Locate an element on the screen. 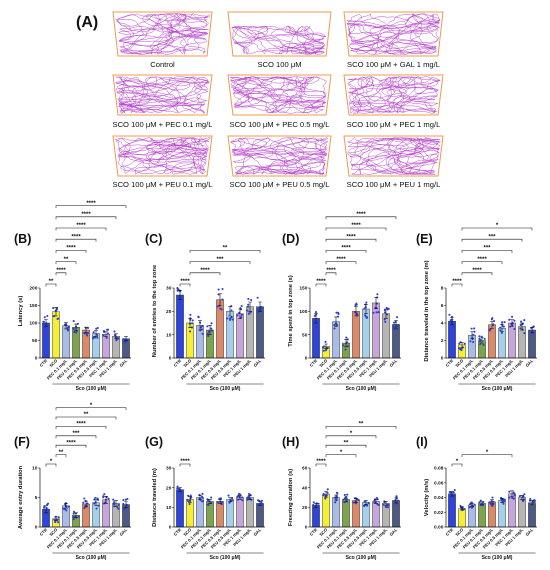  y-tick-label: 20 is located at coordinates (169, 488).